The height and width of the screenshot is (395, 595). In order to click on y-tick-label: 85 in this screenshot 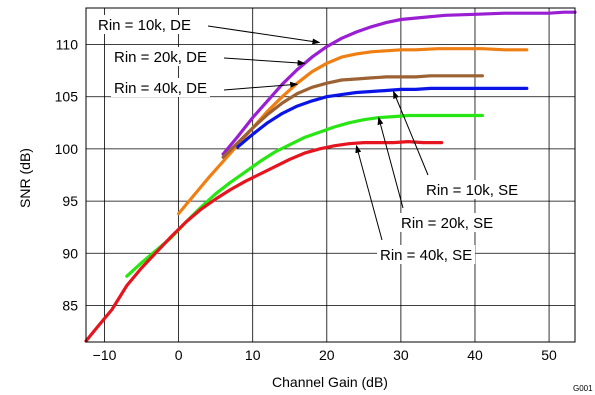, I will do `click(70, 305)`.